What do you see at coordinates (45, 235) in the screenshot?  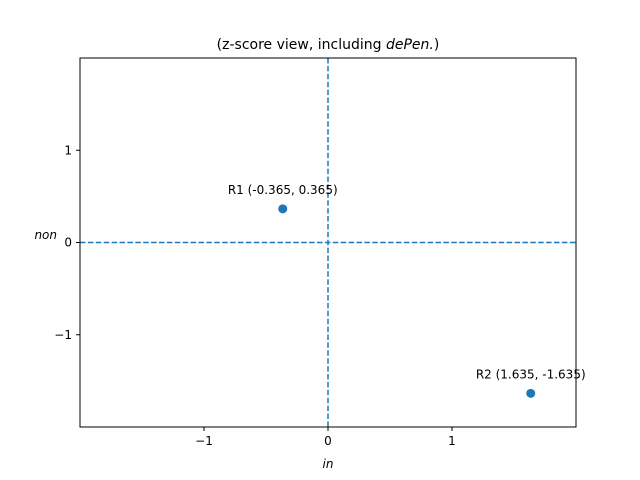 I see `y-axis-label: non` at bounding box center [45, 235].